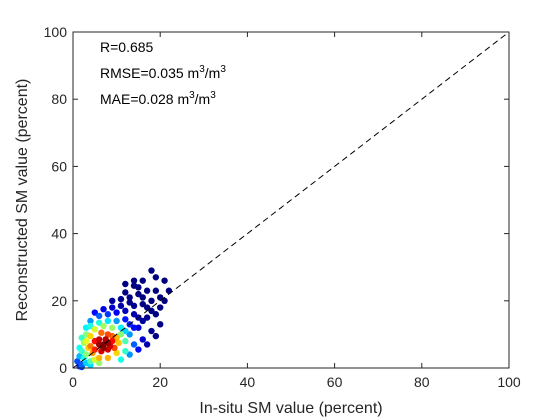 The height and width of the screenshot is (420, 560). I want to click on statistics-annotations: R=0.685 RMSE=0.035 m3/m3 MAE=0.028 m3/m3, so click(163, 73).